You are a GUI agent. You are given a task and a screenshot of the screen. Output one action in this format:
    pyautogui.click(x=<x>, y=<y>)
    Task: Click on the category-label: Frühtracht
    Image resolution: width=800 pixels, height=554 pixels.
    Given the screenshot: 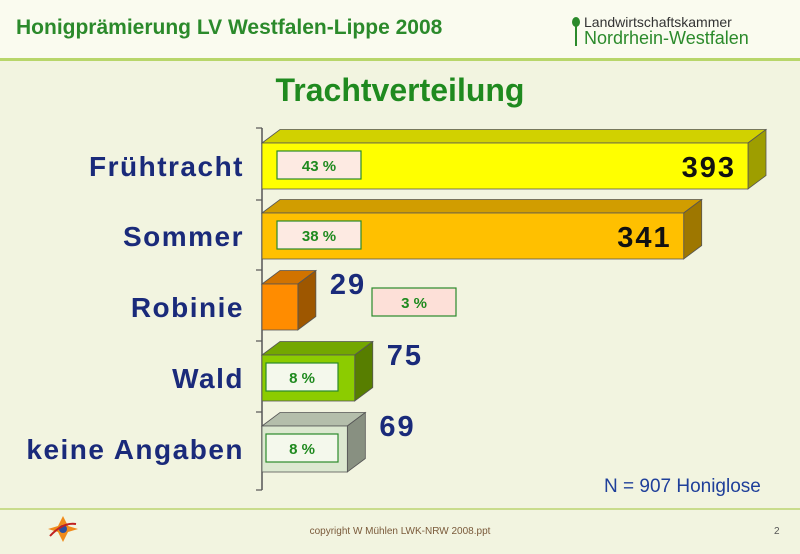 What is the action you would take?
    pyautogui.click(x=166, y=166)
    